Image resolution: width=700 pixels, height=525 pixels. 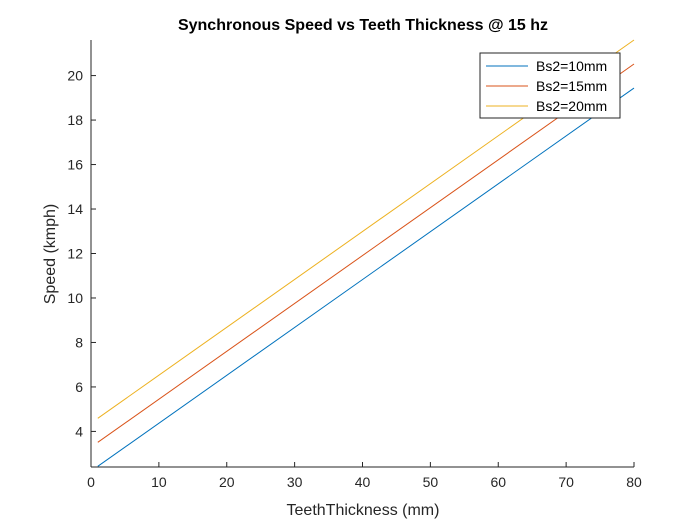 What do you see at coordinates (75, 254) in the screenshot?
I see `y-tick-label: 12` at bounding box center [75, 254].